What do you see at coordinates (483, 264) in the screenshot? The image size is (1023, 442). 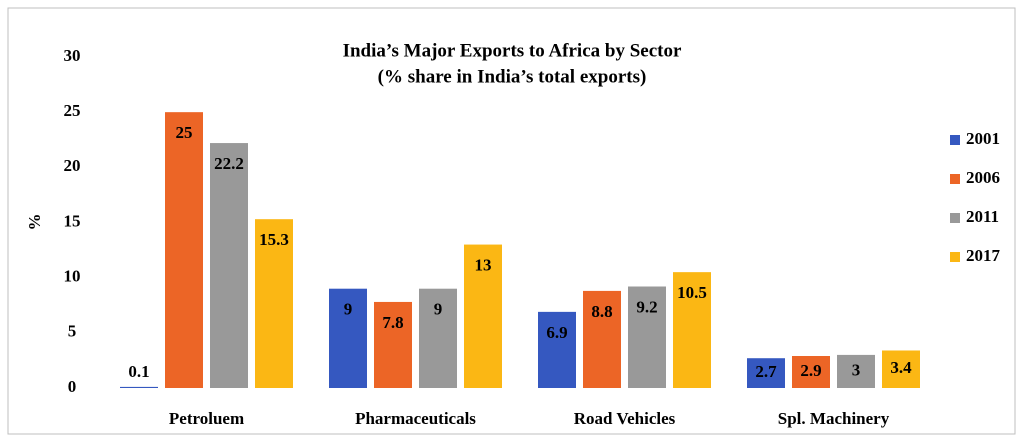 I see `data-label: 13` at bounding box center [483, 264].